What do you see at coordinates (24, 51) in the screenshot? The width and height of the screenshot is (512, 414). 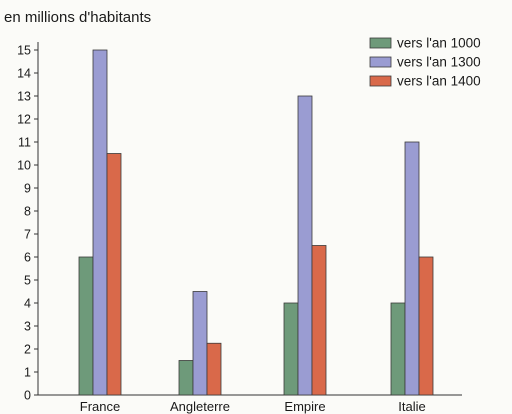 I see `y-tick-label: 15` at bounding box center [24, 51].